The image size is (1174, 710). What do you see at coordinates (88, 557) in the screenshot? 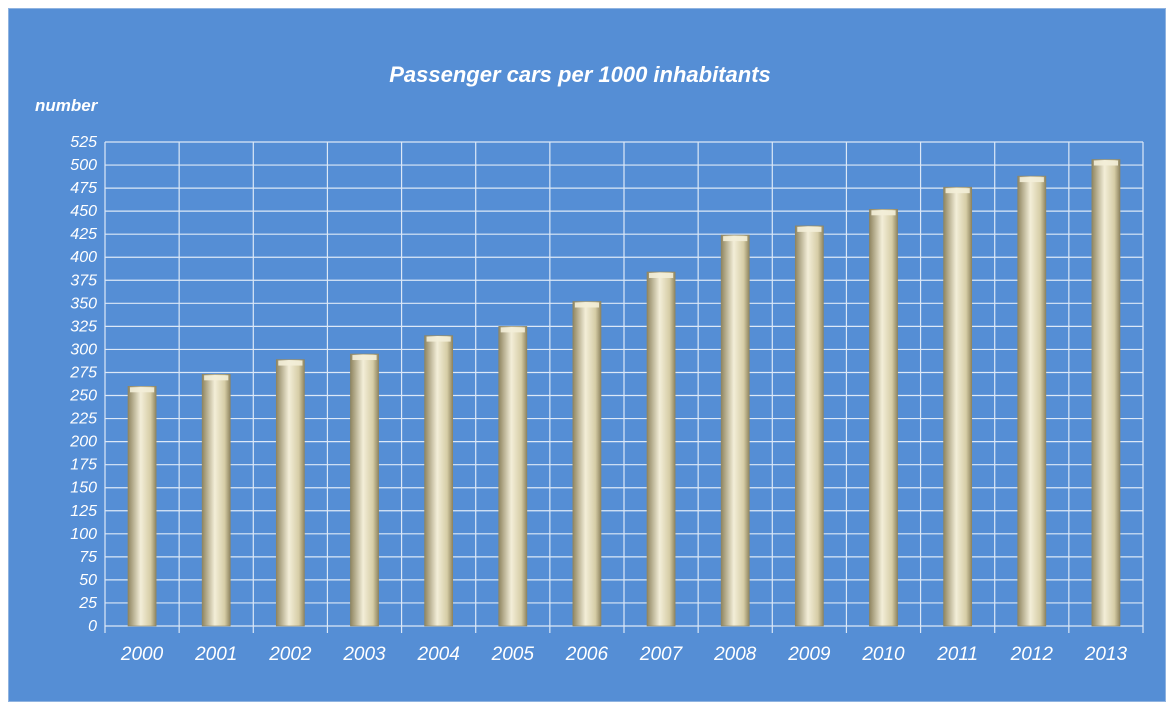
I see `y-tick-label: 75` at bounding box center [88, 557].